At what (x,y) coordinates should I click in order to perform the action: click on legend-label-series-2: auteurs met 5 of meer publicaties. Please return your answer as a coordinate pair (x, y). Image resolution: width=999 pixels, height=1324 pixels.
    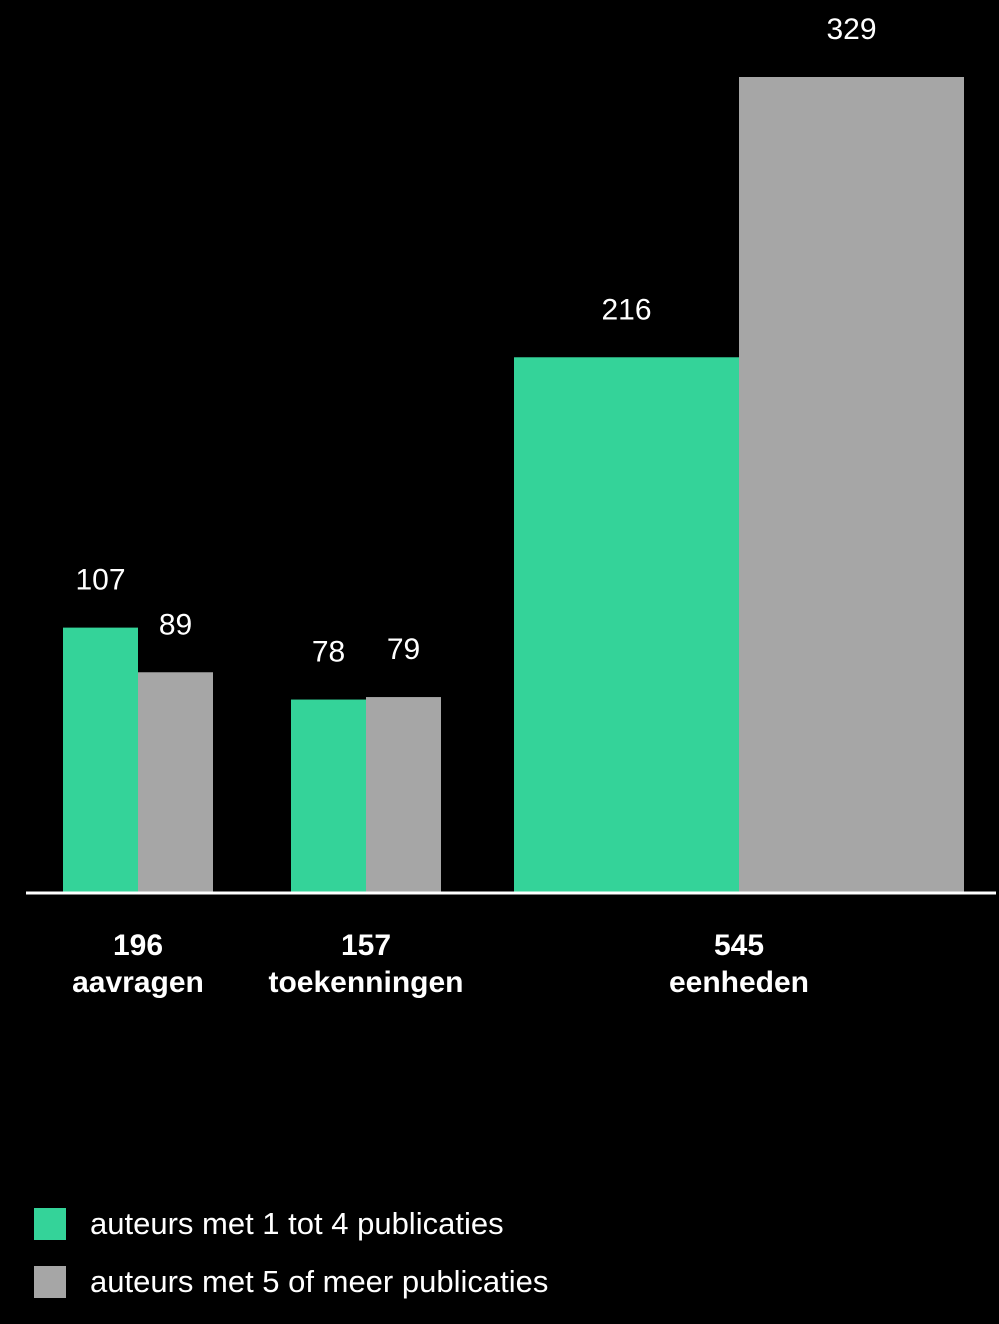
    Looking at the image, I should click on (319, 1281).